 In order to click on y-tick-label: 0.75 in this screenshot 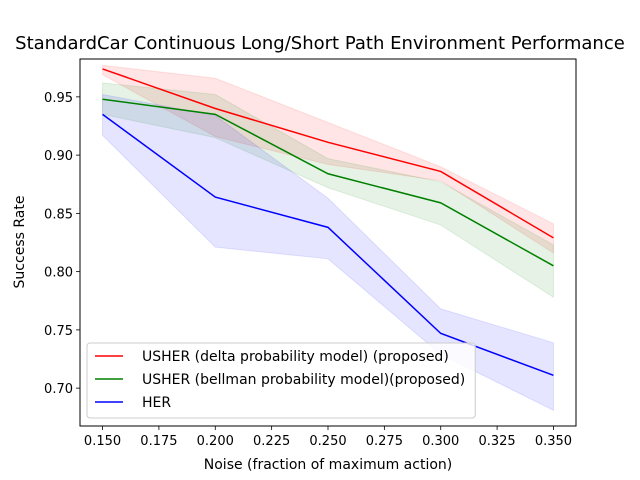, I will do `click(58, 331)`.